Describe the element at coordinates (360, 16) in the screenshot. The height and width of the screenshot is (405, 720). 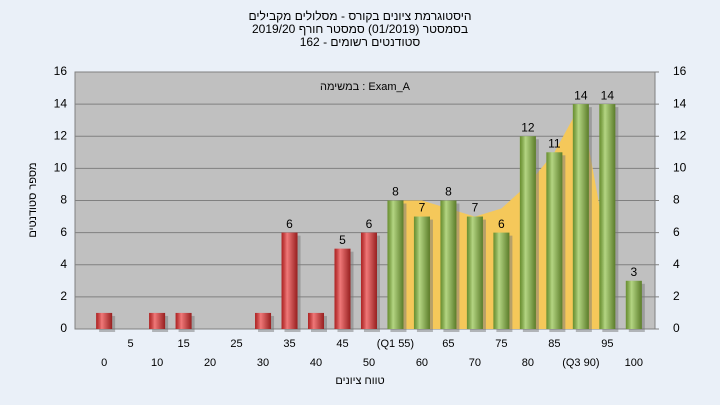
I see `chart-title: היסטוגרמת ציונים בקורס - מסלולים מקבילים` at that location.